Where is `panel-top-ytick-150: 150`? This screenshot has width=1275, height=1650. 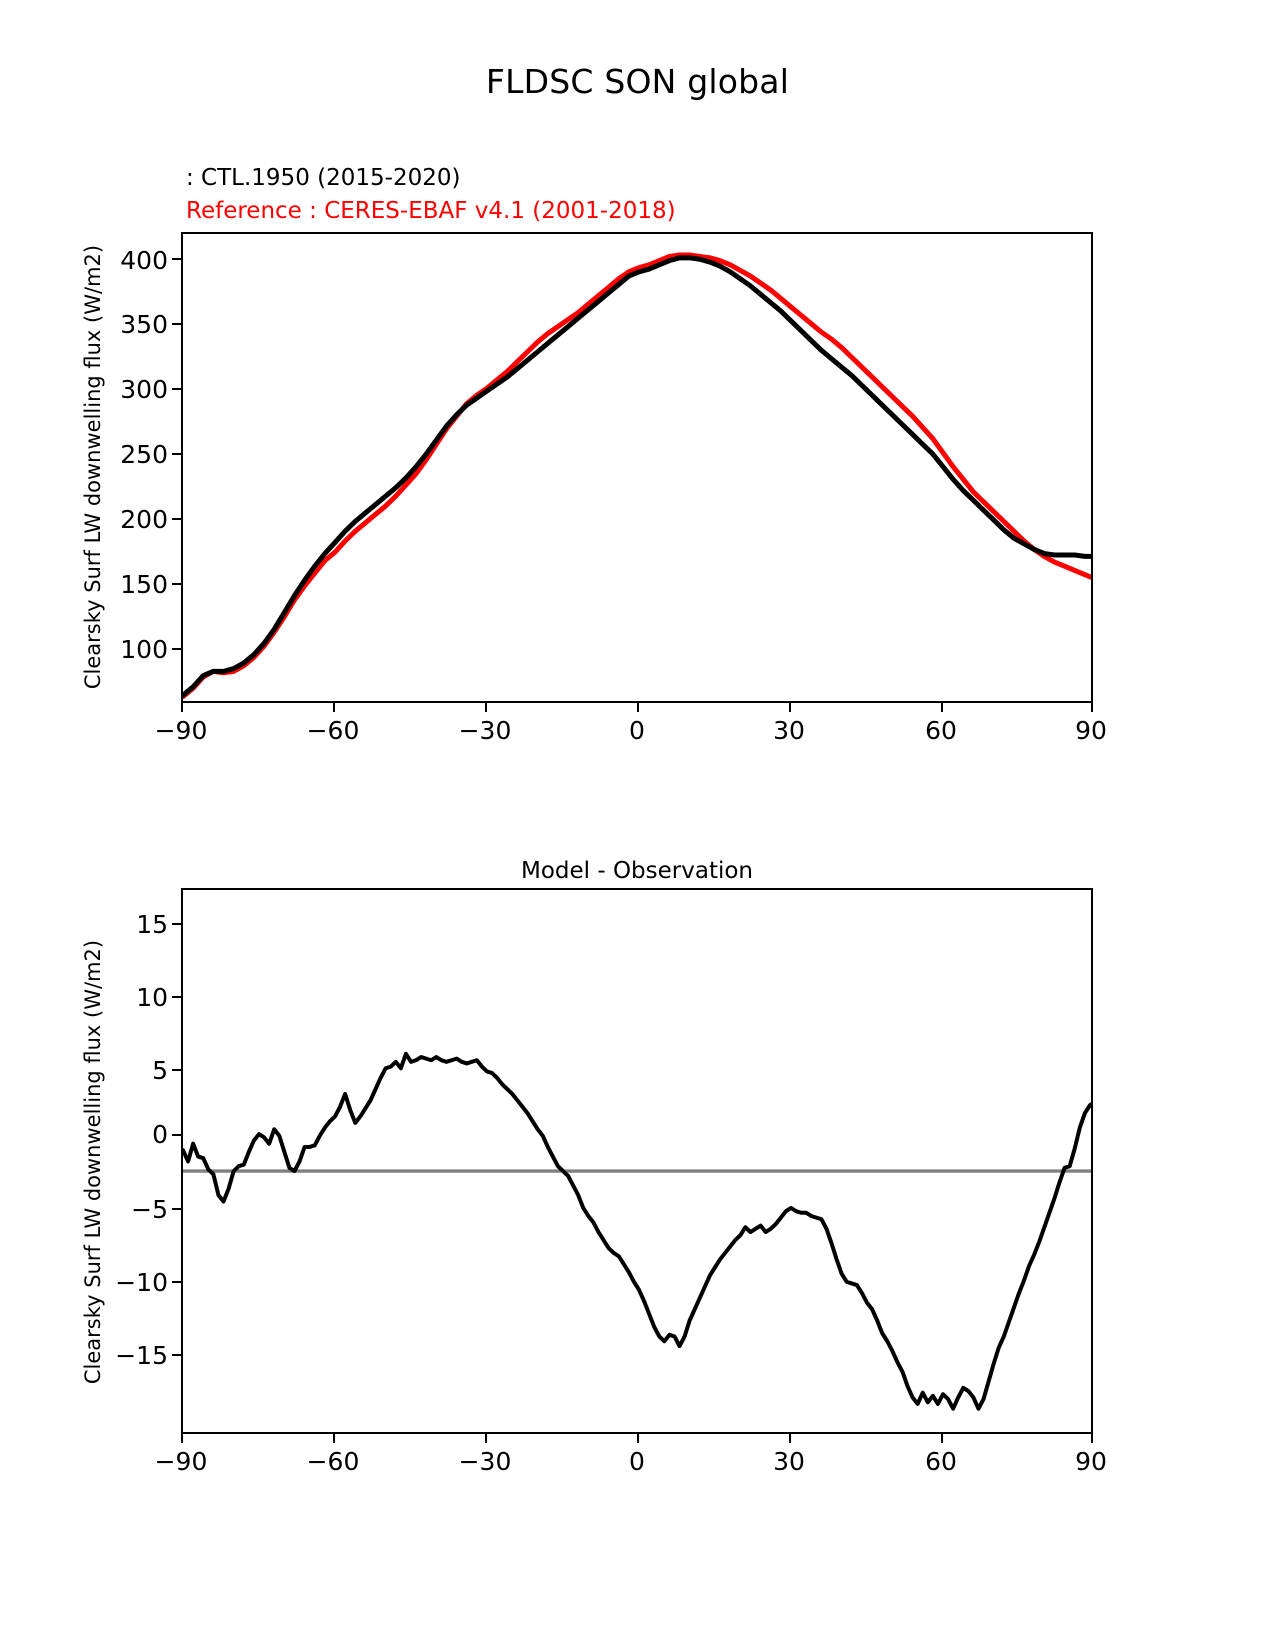
panel-top-ytick-150: 150 is located at coordinates (144, 584).